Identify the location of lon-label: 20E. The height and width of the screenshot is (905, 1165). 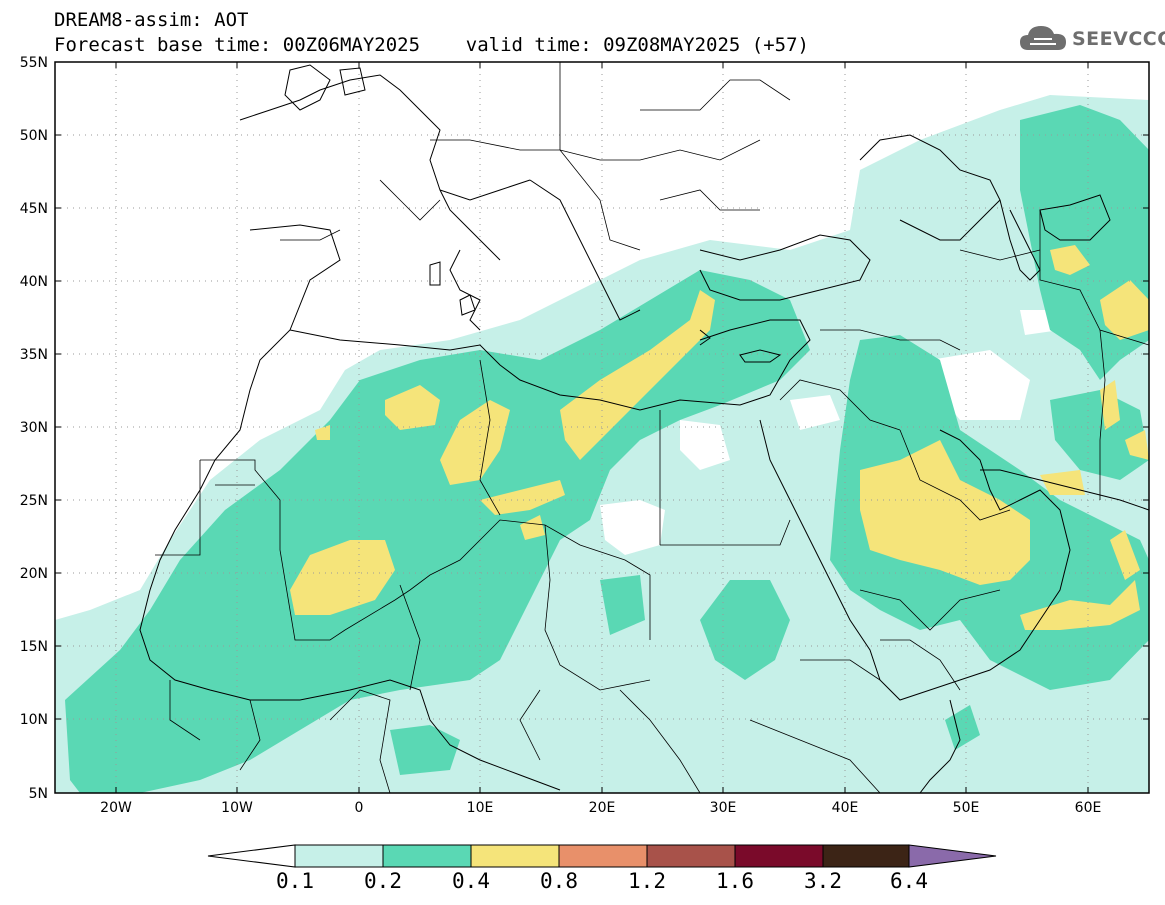
(602, 808).